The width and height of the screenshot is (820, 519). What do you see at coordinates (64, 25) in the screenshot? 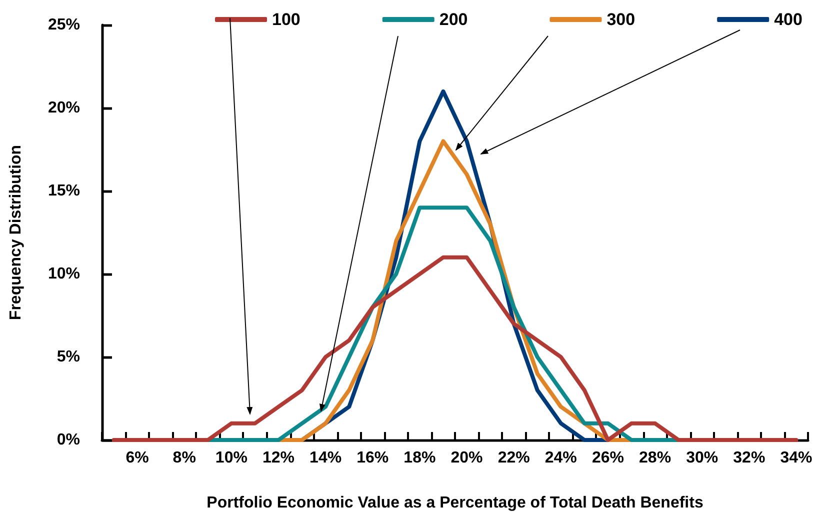
I see `y-tick-label: 25%` at bounding box center [64, 25].